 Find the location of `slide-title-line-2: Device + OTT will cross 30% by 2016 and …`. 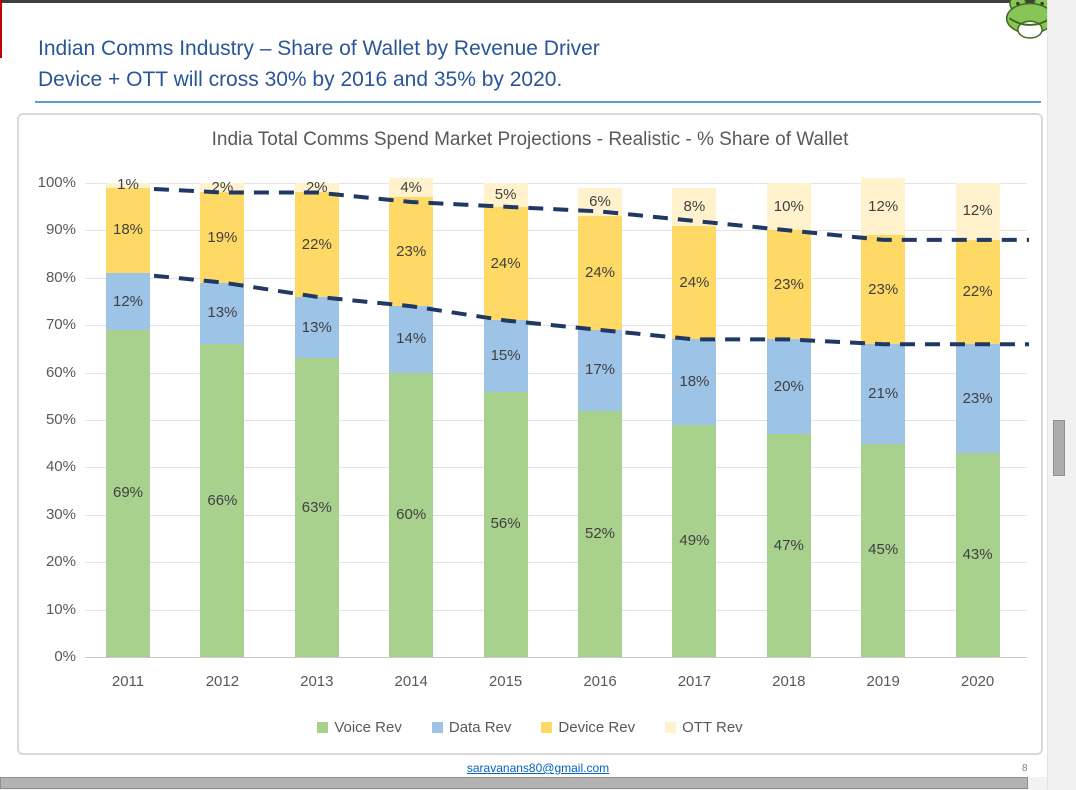

slide-title-line-2: Device + OTT will cross 30% by 2016 and … is located at coordinates (300, 79).